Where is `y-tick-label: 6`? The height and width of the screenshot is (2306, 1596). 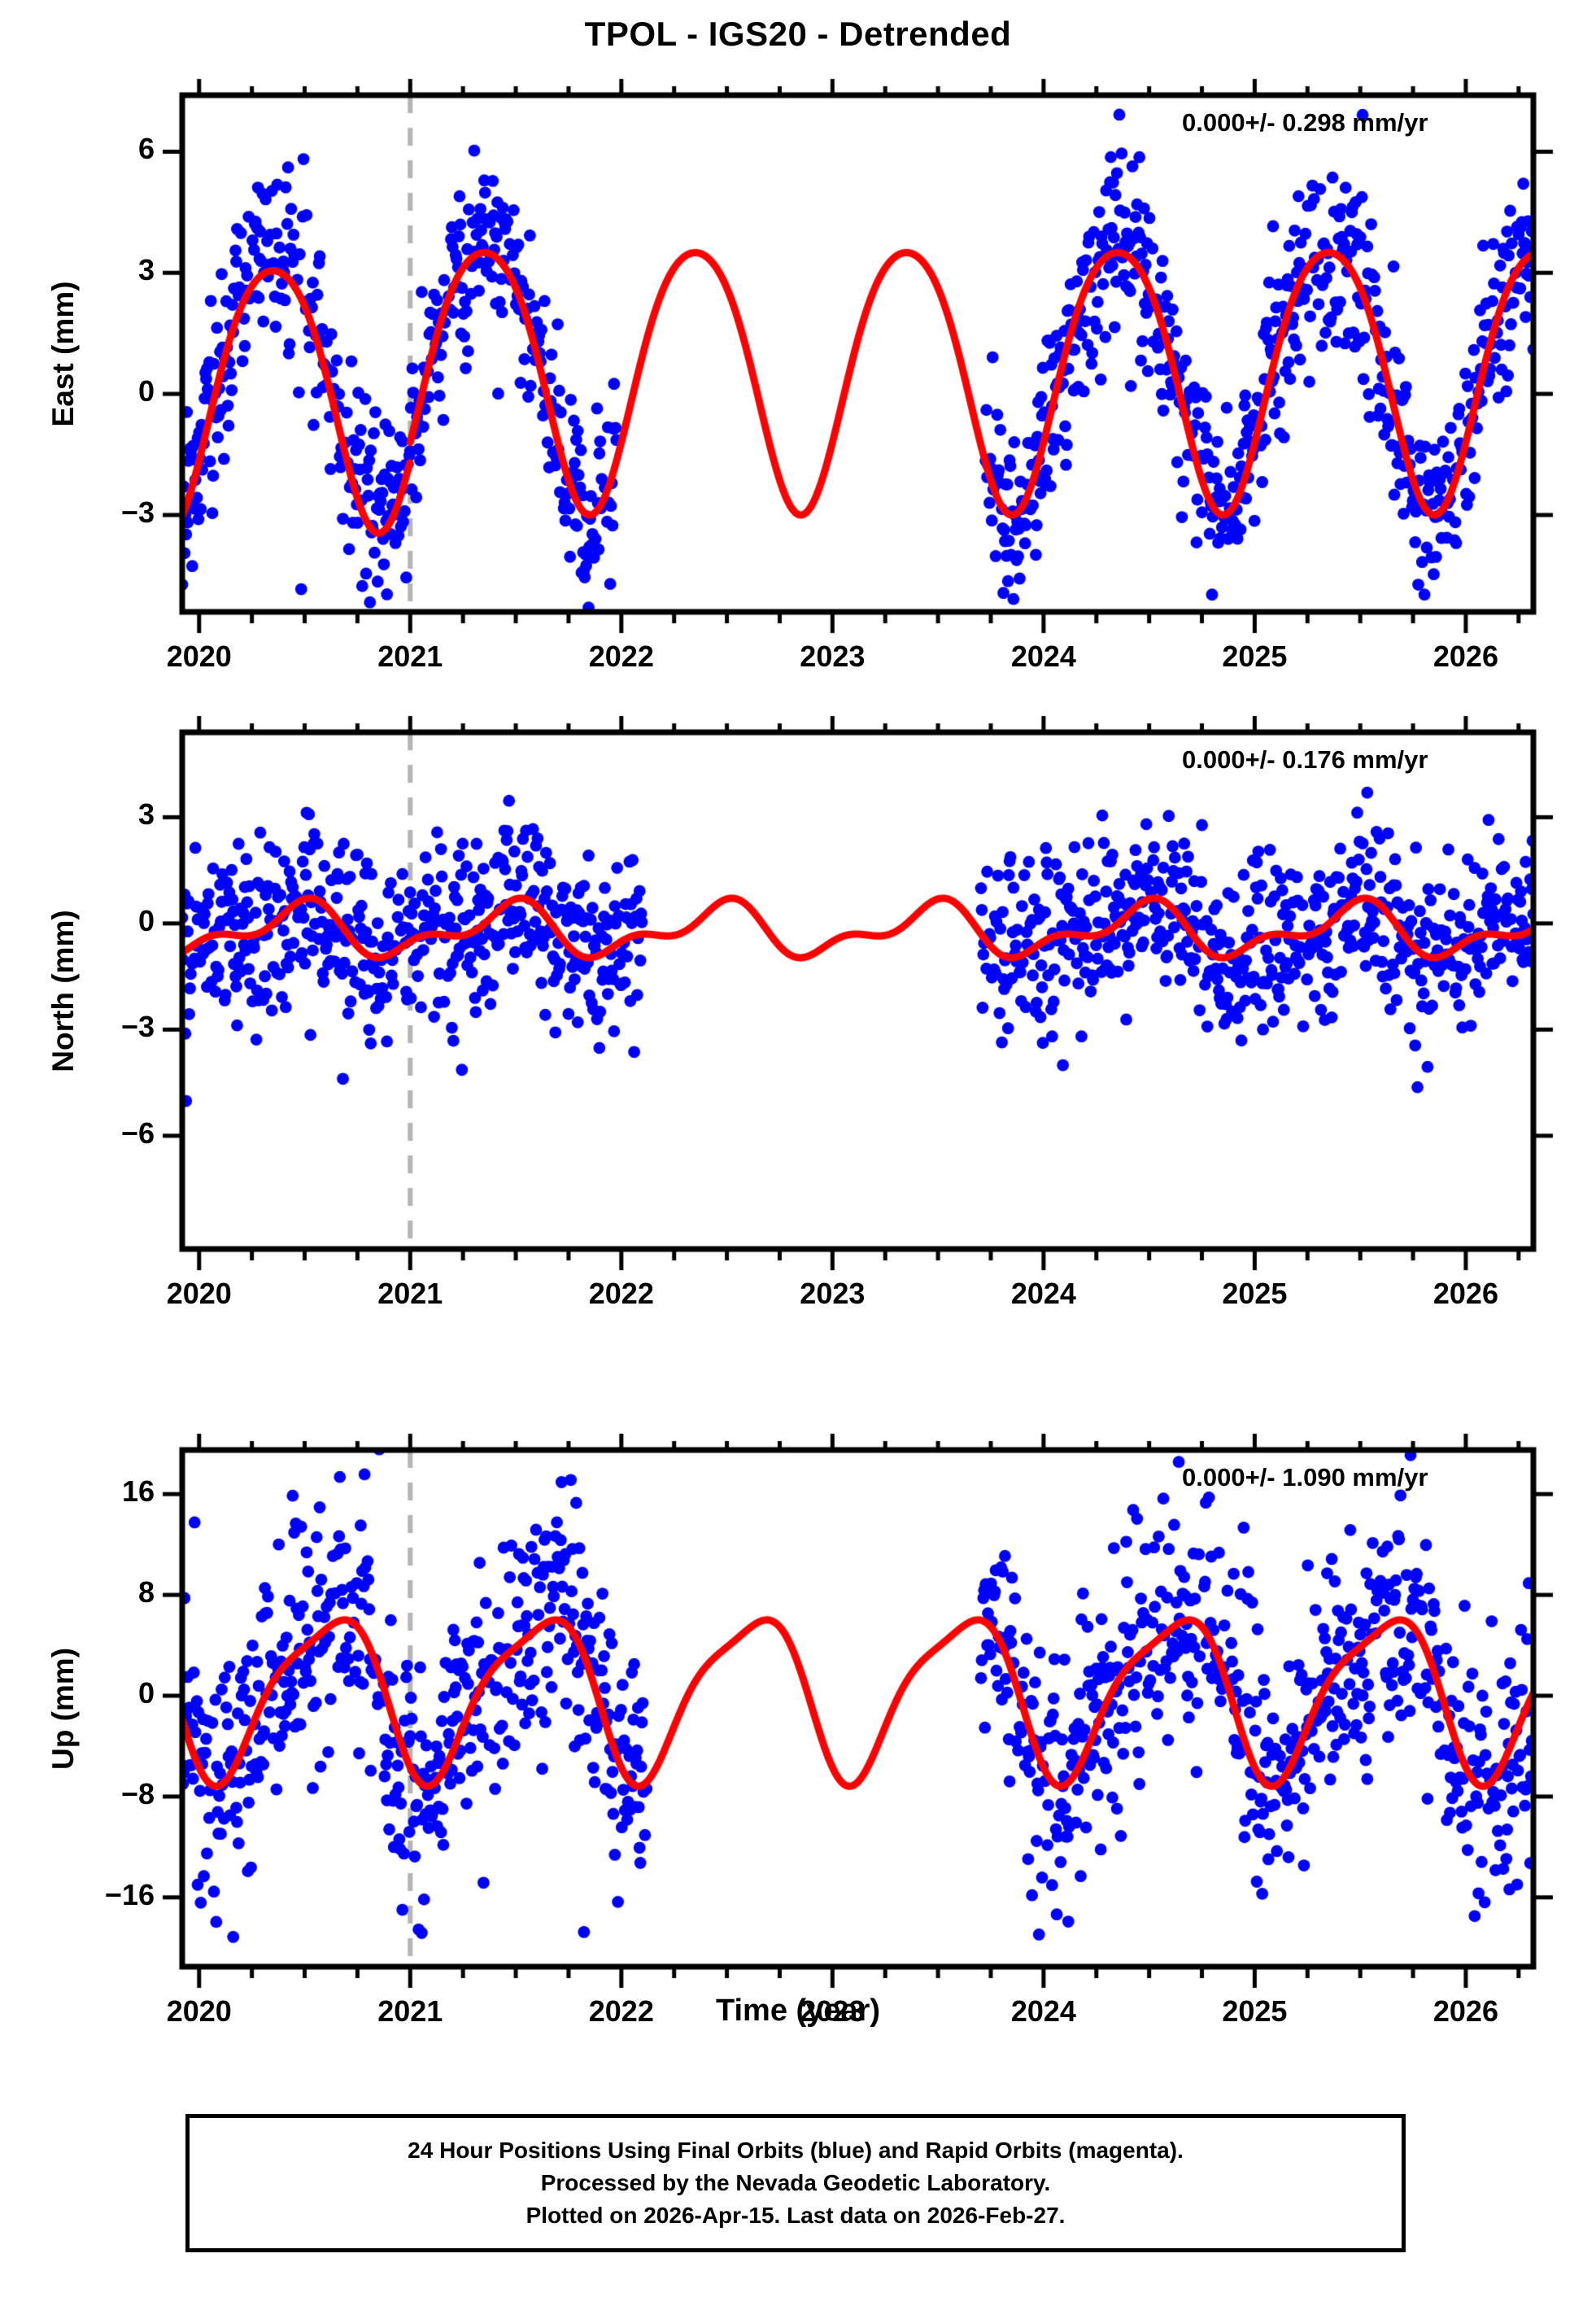 y-tick-label: 6 is located at coordinates (146, 149).